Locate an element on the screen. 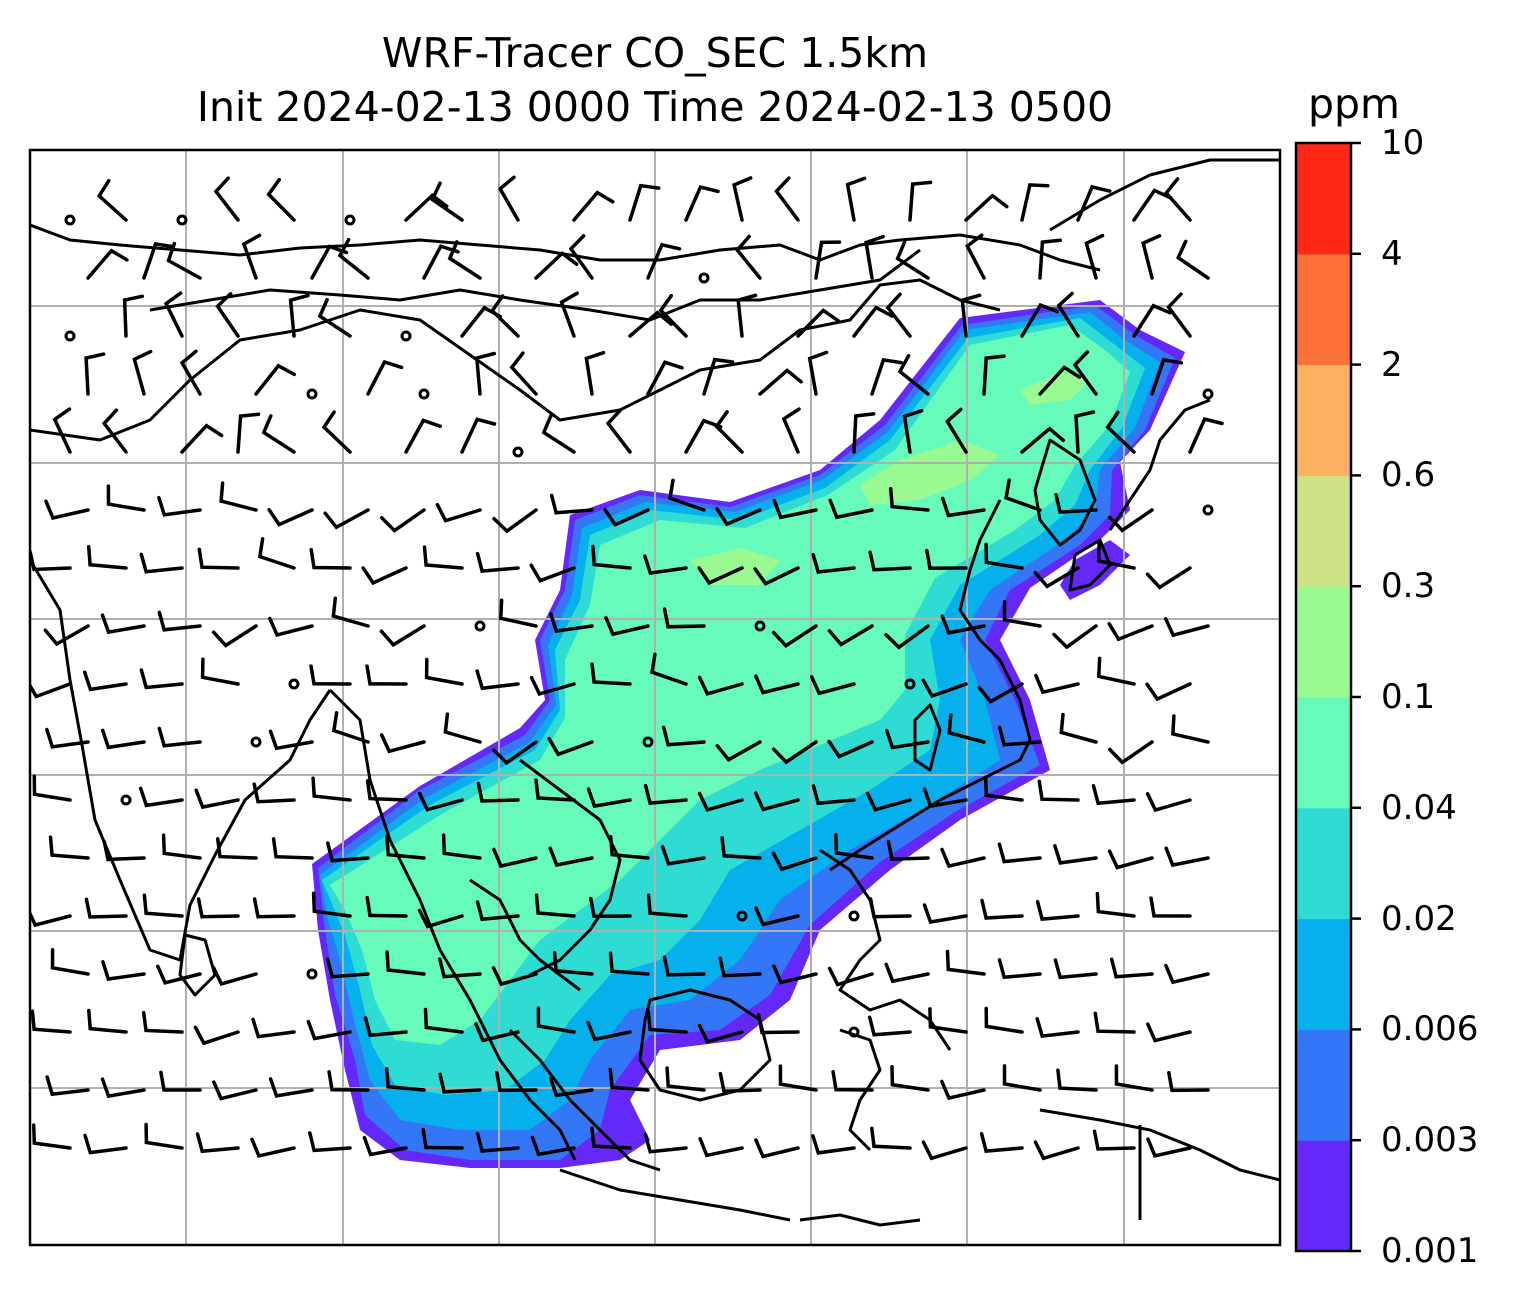 This screenshot has width=1528, height=1306. india-coast is located at coordinates (181, 760).